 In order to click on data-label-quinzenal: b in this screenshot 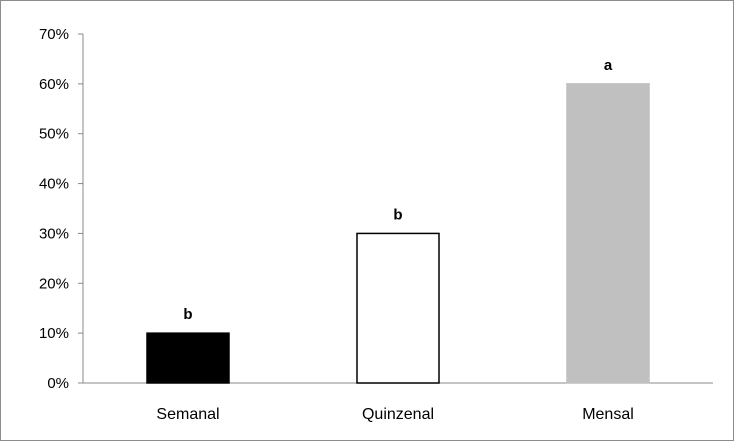, I will do `click(397, 214)`.